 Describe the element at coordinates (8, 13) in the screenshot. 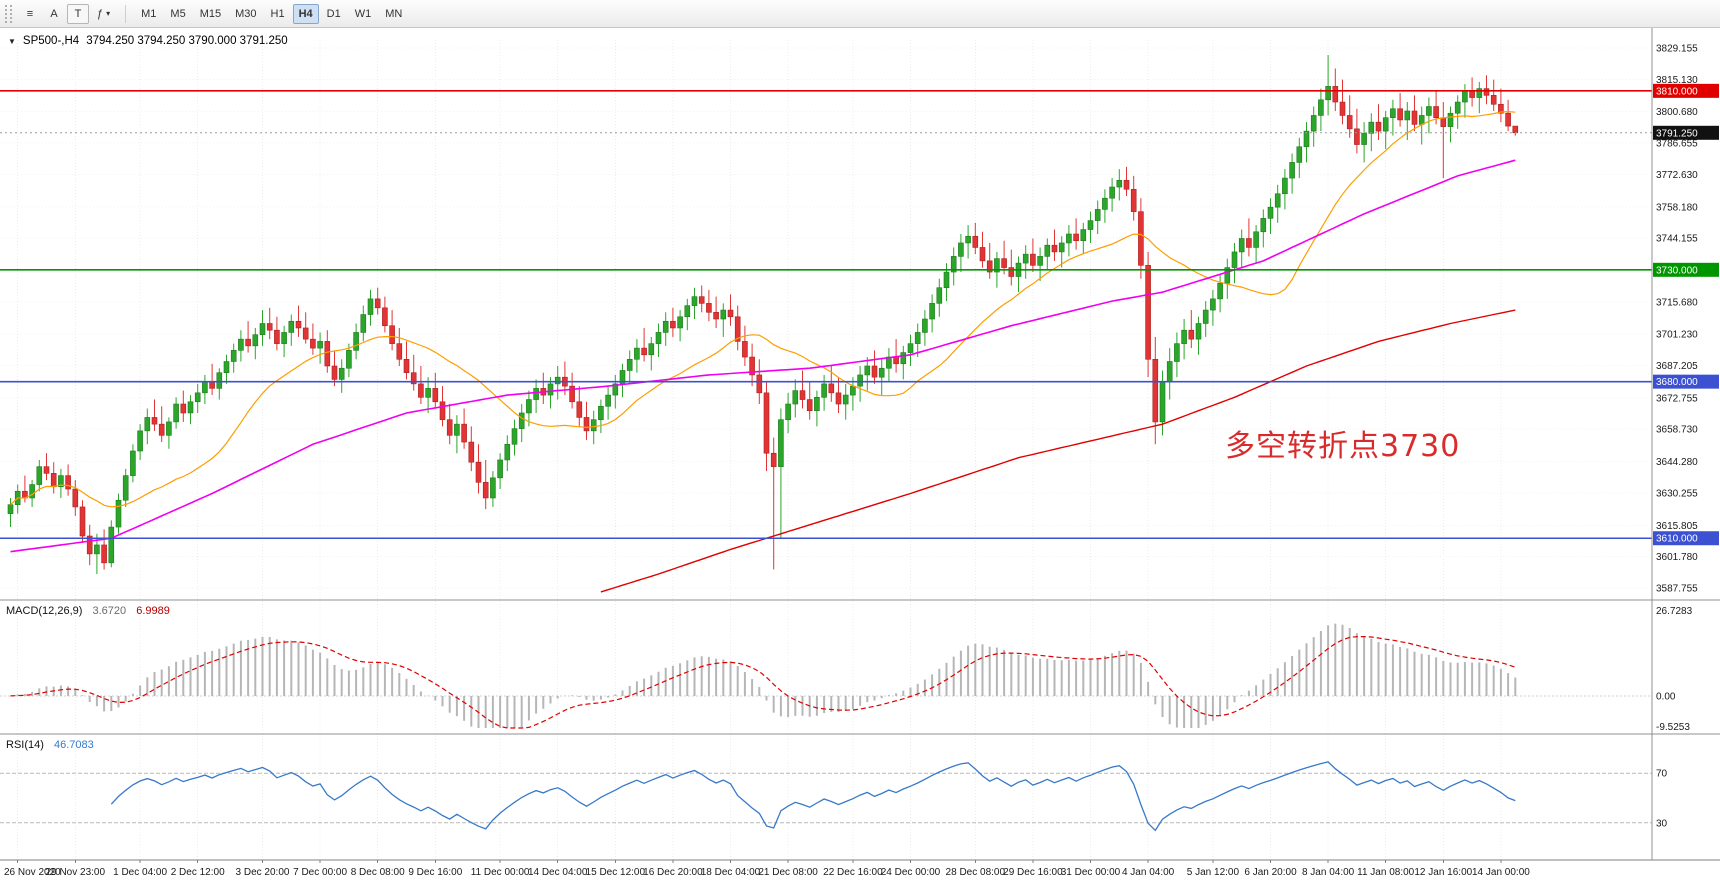

I see `toolbar-grip` at that location.